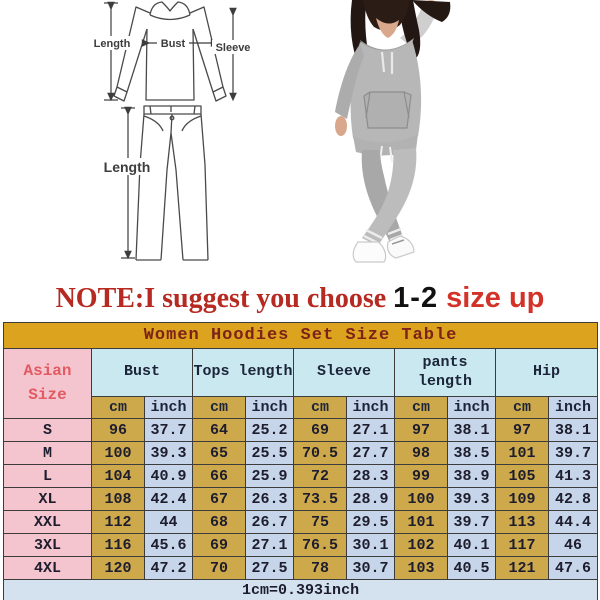 This screenshot has height=600, width=600. Describe the element at coordinates (320, 568) in the screenshot. I see `cm-value: 78` at that location.